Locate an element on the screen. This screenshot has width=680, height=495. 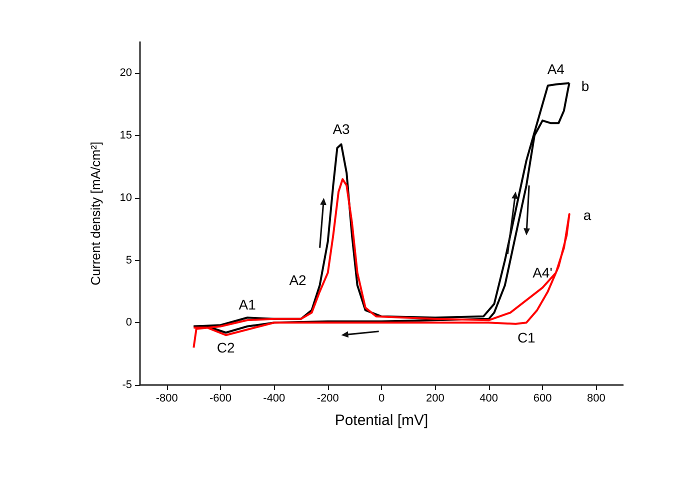
x-tick-label: 600 is located at coordinates (542, 398).